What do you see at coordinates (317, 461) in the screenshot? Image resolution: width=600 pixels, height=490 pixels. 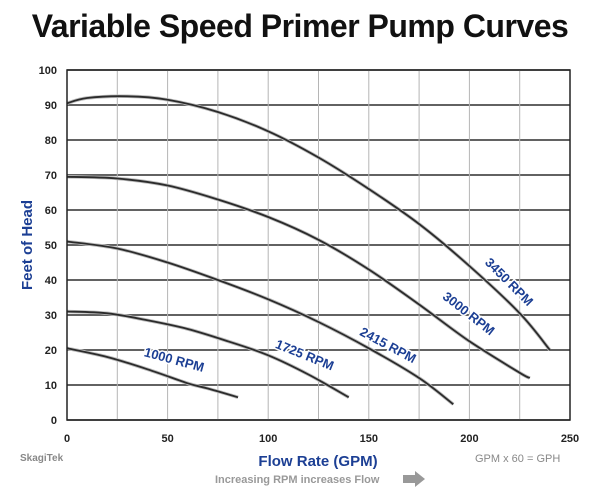 I see `x-axis-title: Flow Rate (GPM)` at bounding box center [317, 461].